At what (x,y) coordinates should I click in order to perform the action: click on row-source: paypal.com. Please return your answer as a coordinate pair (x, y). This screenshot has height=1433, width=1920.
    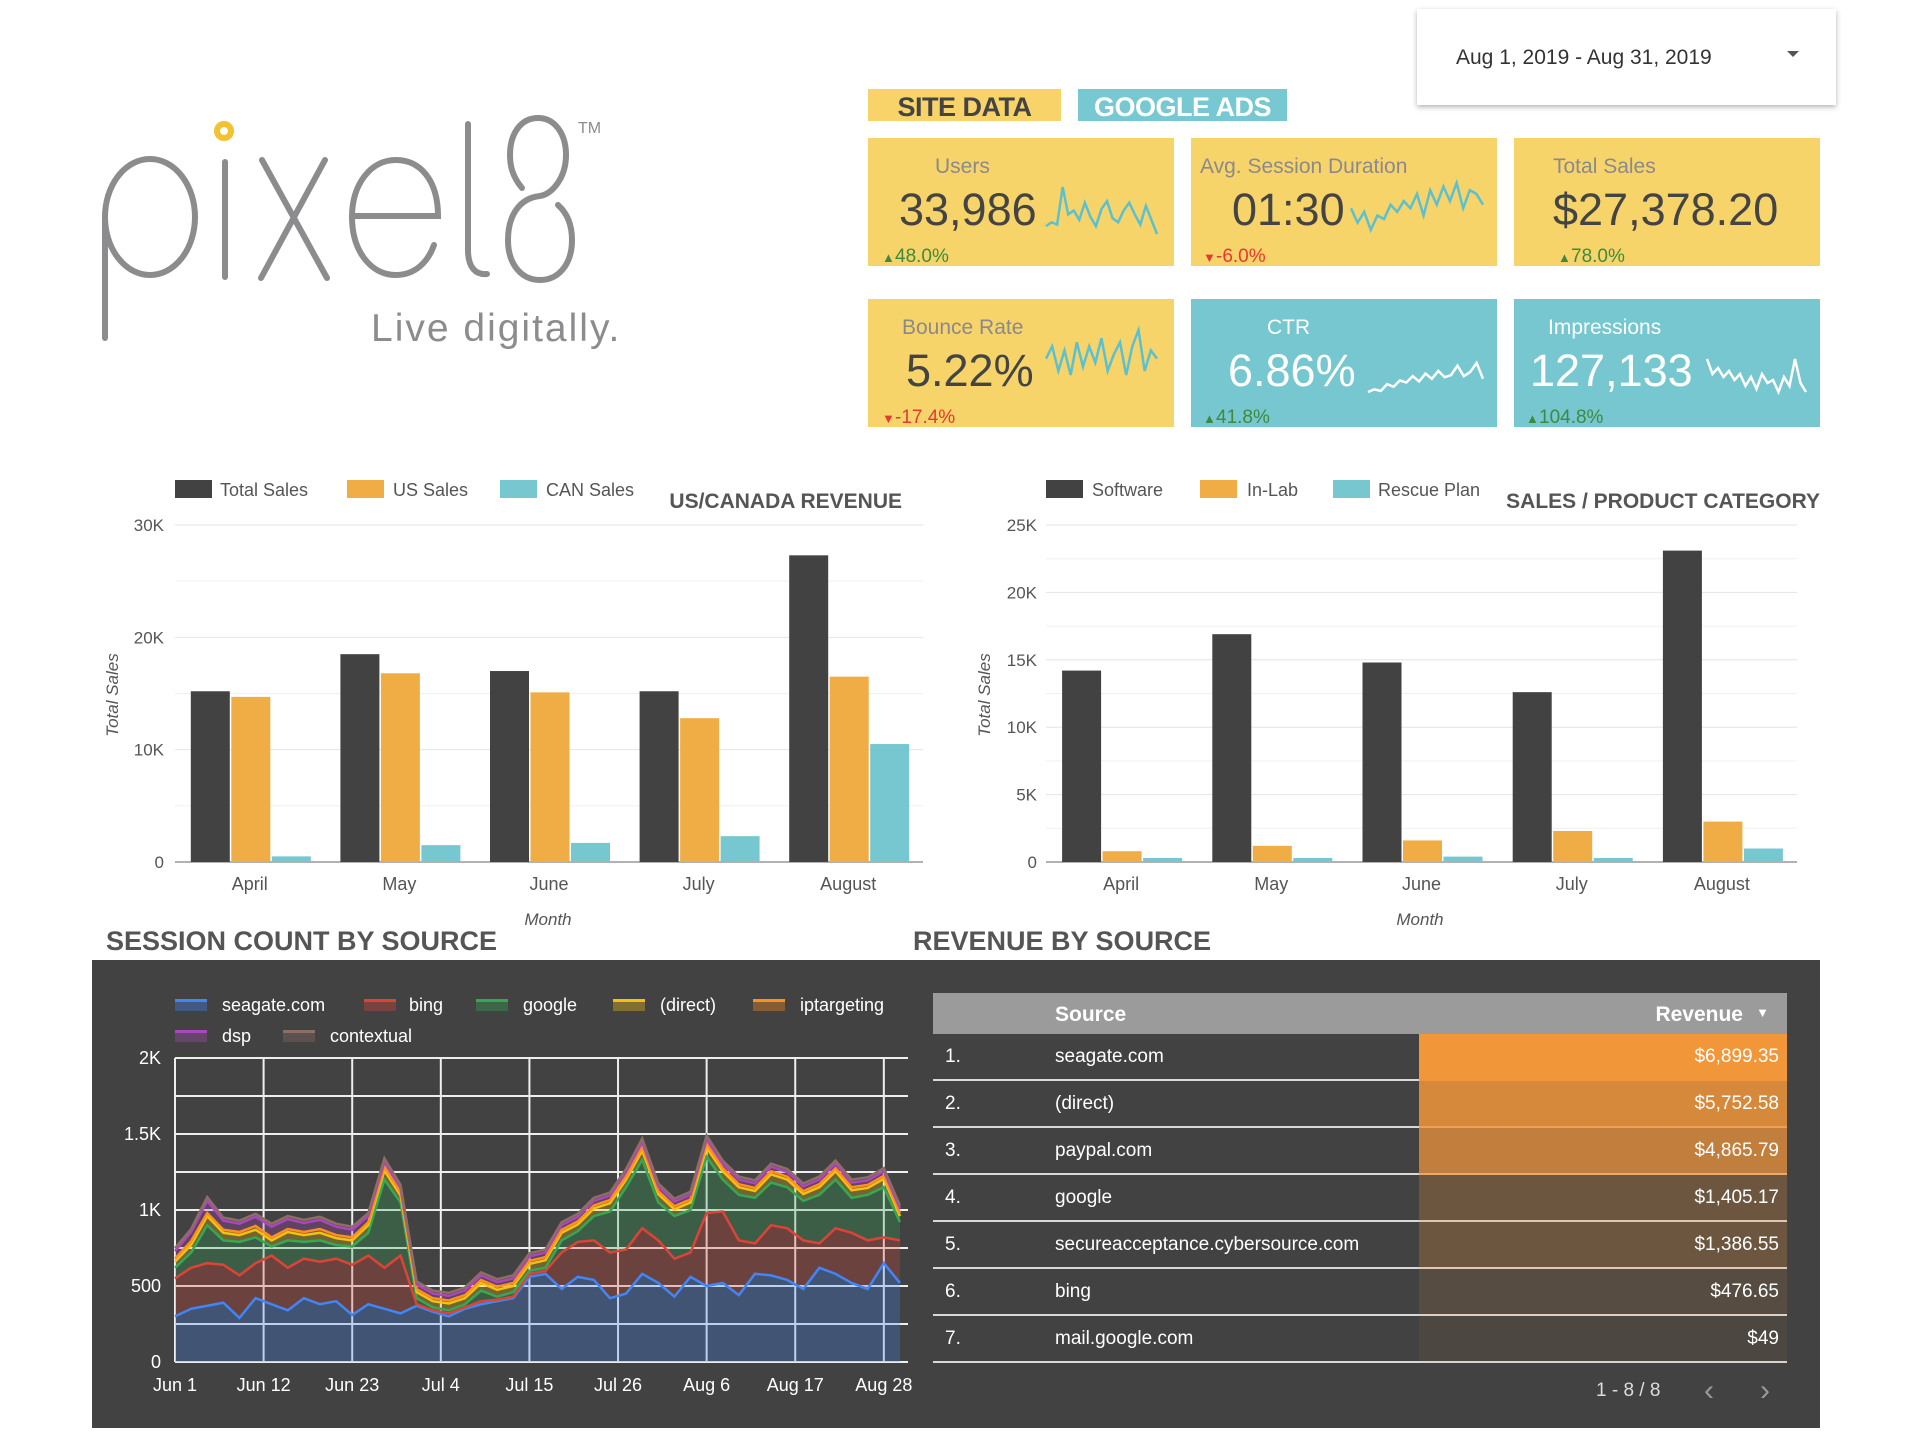
    Looking at the image, I should click on (1104, 1150).